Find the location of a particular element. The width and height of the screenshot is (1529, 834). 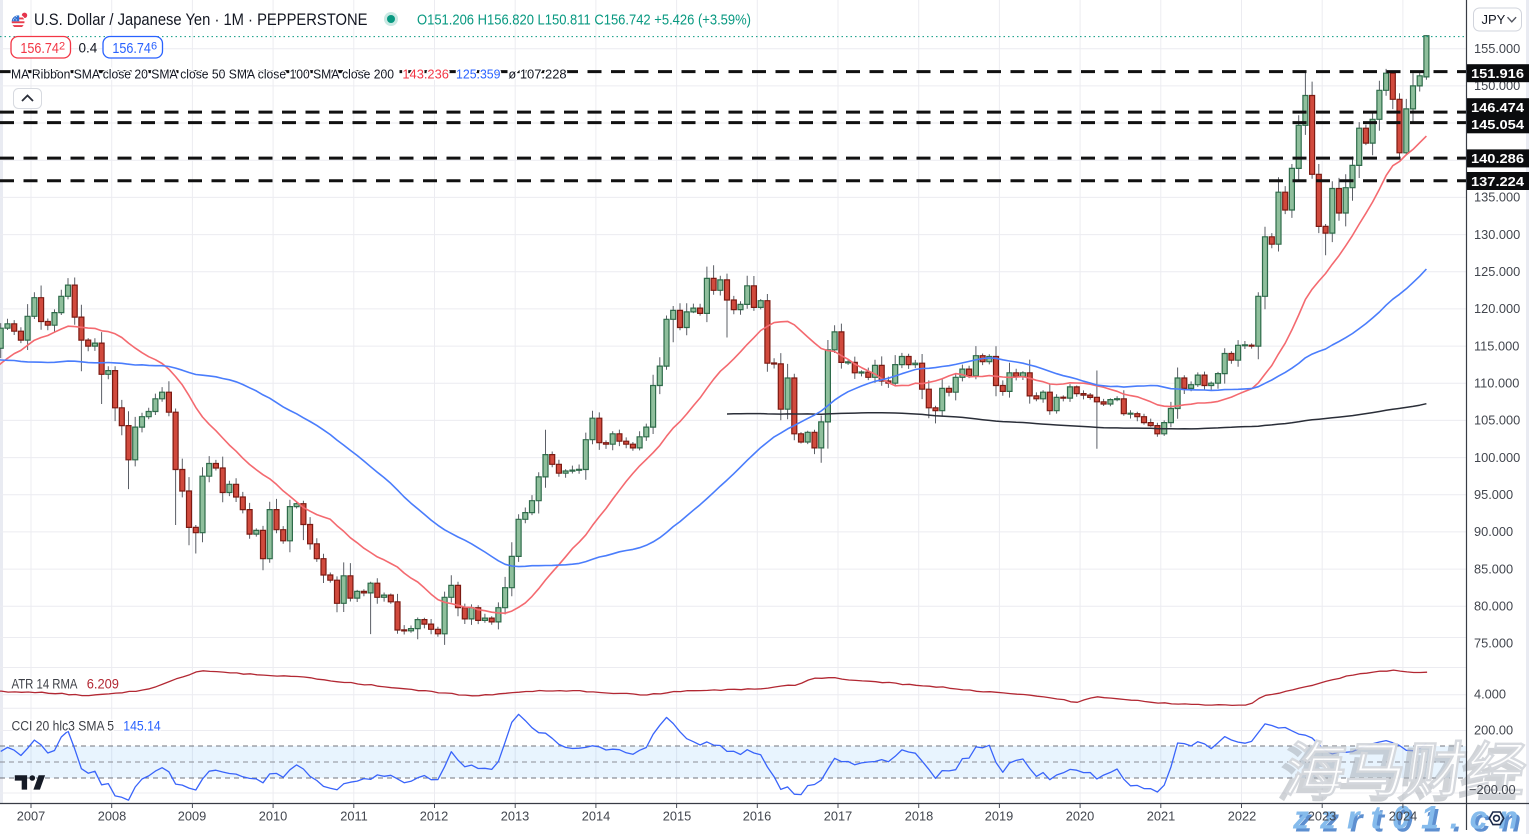

svg-text: 145.054 is located at coordinates (1498, 124).